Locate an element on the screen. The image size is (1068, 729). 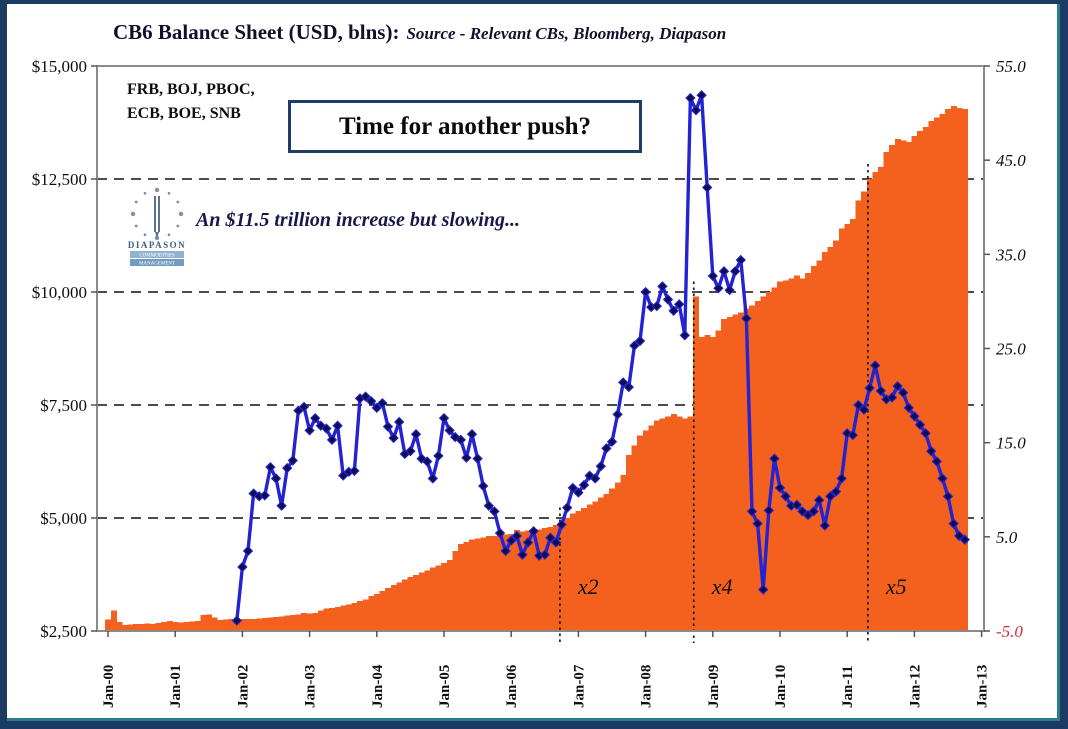
x-axis-tick-label: Jan-02 is located at coordinates (243, 686).